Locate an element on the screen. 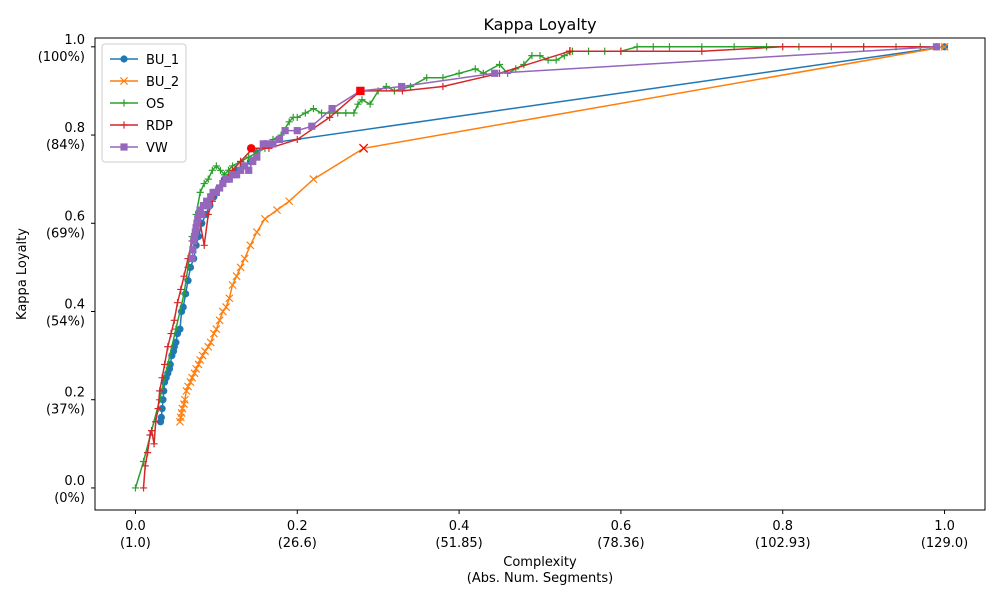 The width and height of the screenshot is (1000, 604). x-axis-label-units: (Abs. Num. Segments) is located at coordinates (540, 578).